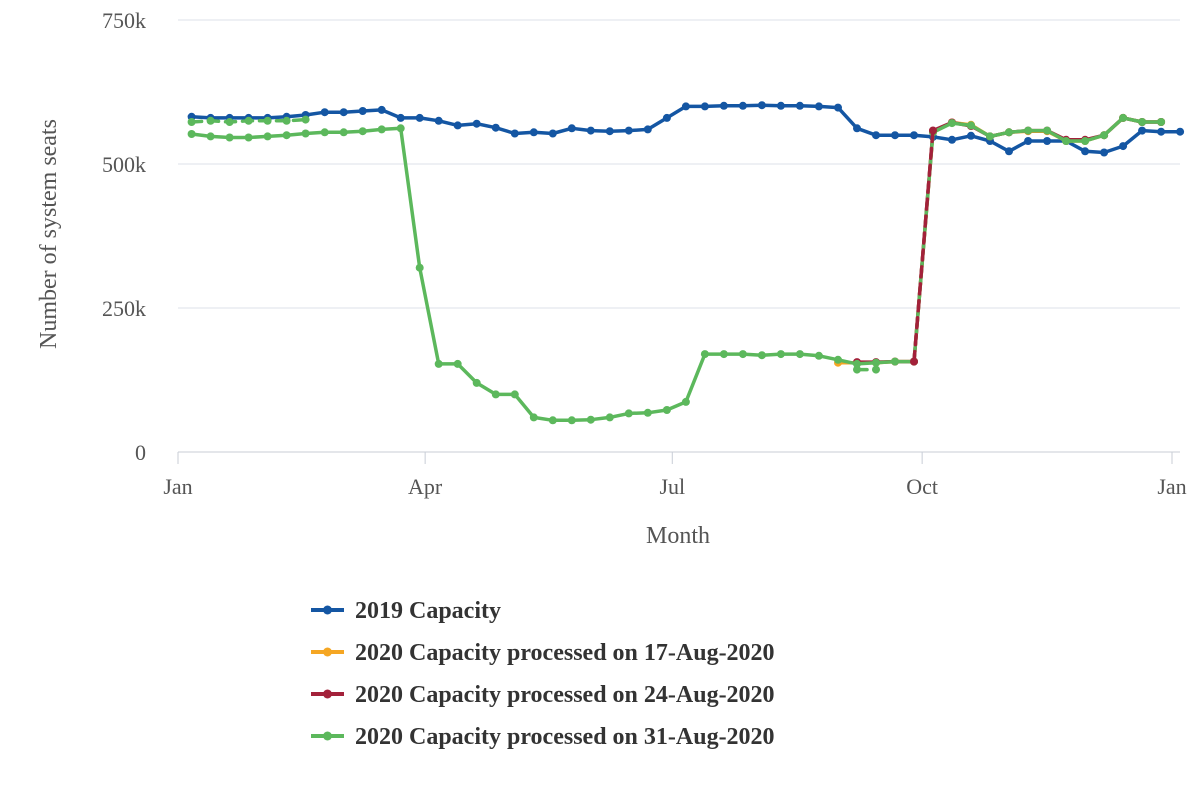 This screenshot has height=800, width=1200. I want to click on series-line, so click(923, 246).